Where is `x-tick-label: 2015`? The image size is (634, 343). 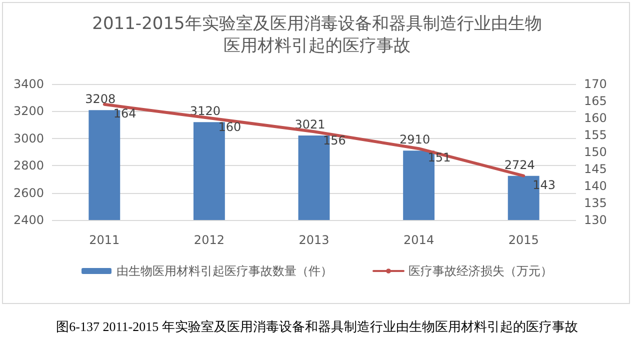 x-tick-label: 2015 is located at coordinates (523, 240).